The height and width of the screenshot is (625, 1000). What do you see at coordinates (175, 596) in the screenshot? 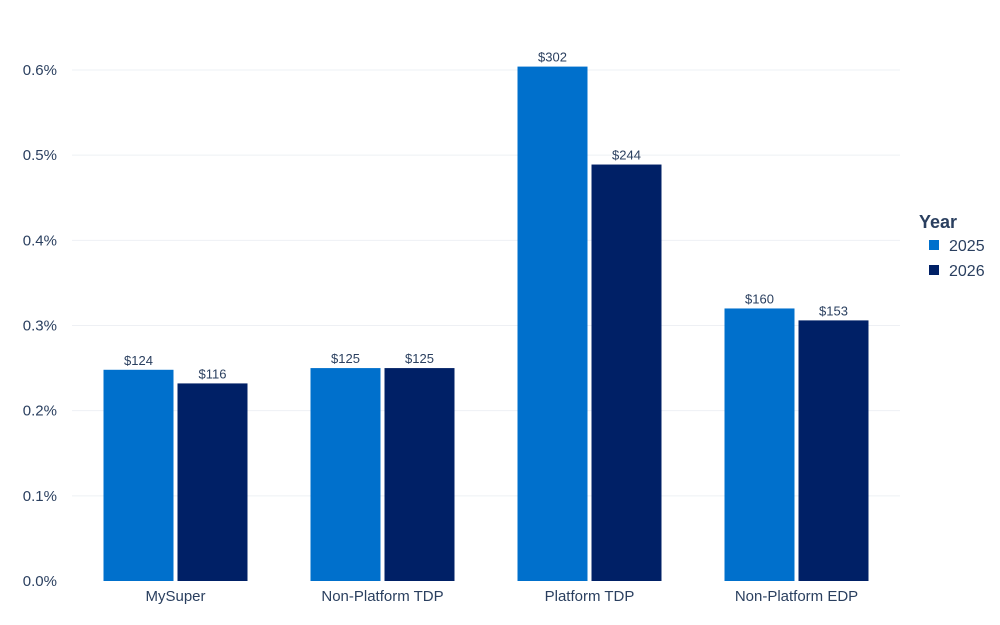
I see `x-category-label: MySuper` at bounding box center [175, 596].